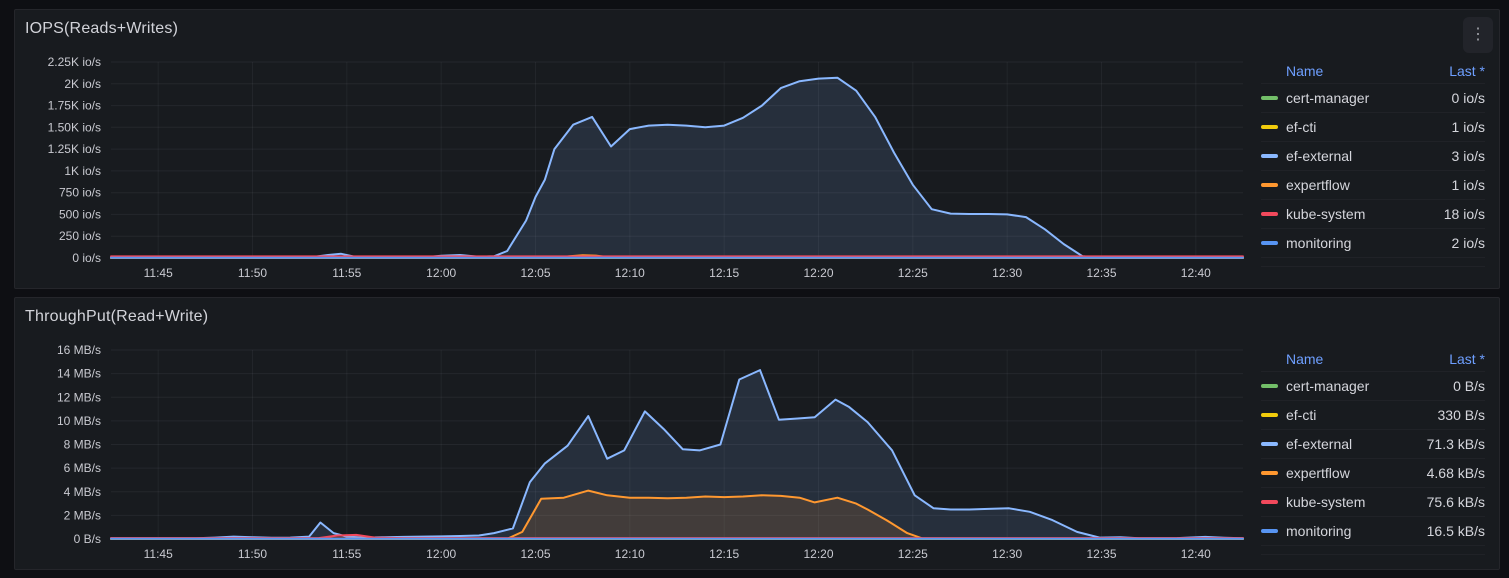  Describe the element at coordinates (102, 28) in the screenshot. I see `iops-panel-title: IOPS(Reads+Writes)` at that location.